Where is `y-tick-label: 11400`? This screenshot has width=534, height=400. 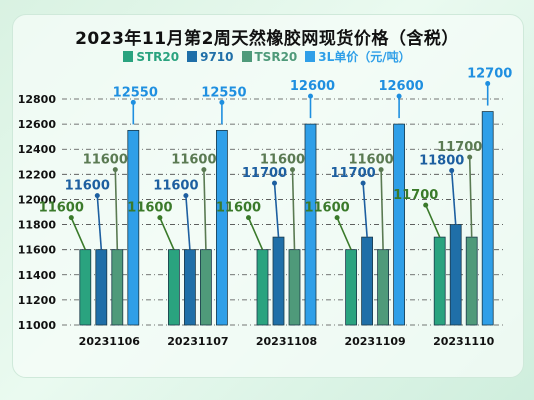 y-tick-label: 11400 is located at coordinates (37, 275).